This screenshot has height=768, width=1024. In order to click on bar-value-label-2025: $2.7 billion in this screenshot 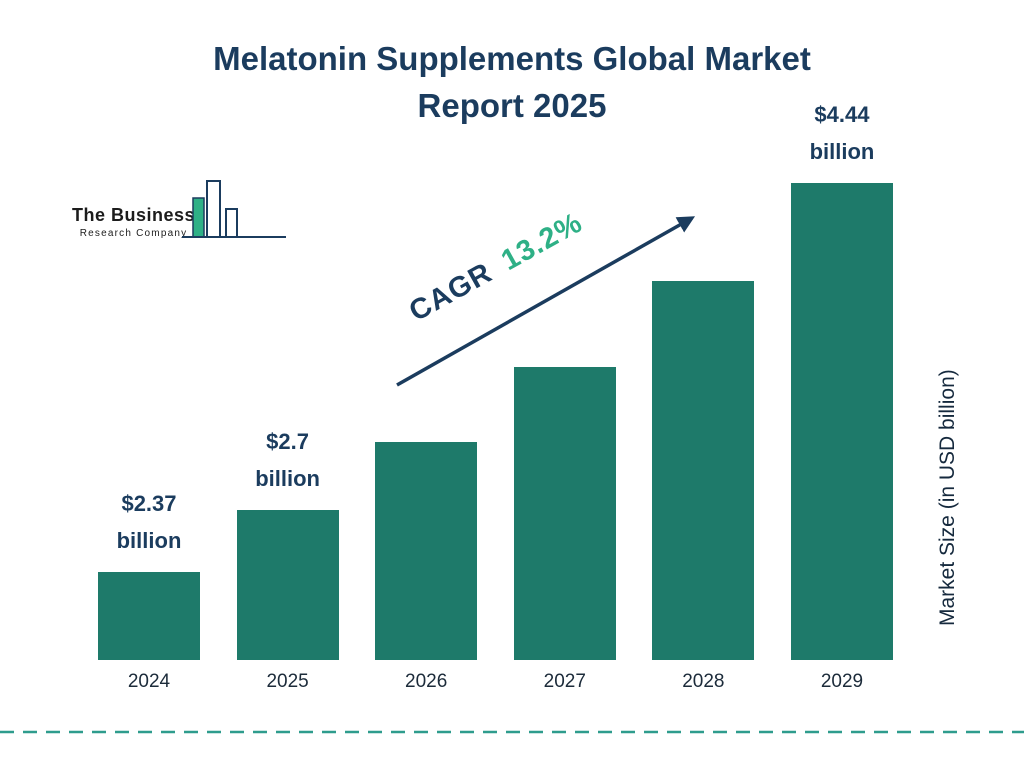, I will do `click(287, 460)`.